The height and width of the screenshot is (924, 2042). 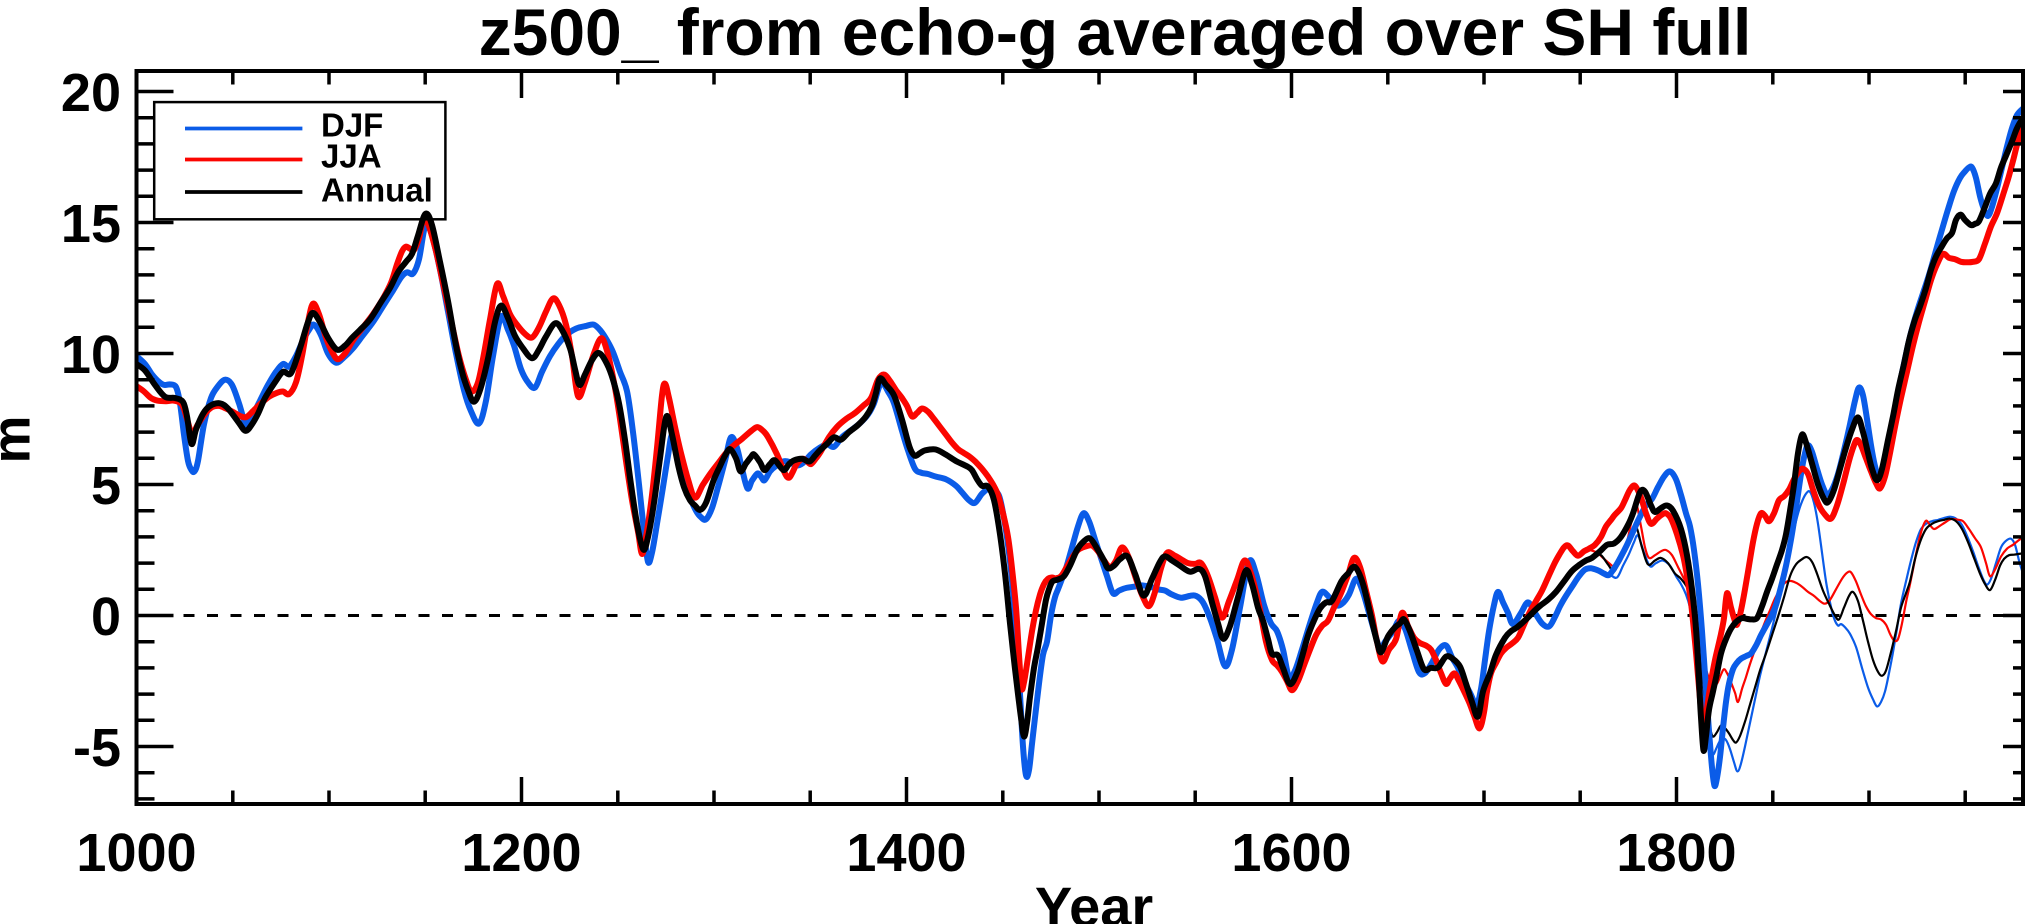 What do you see at coordinates (97, 748) in the screenshot?
I see `svg-text: -5` at bounding box center [97, 748].